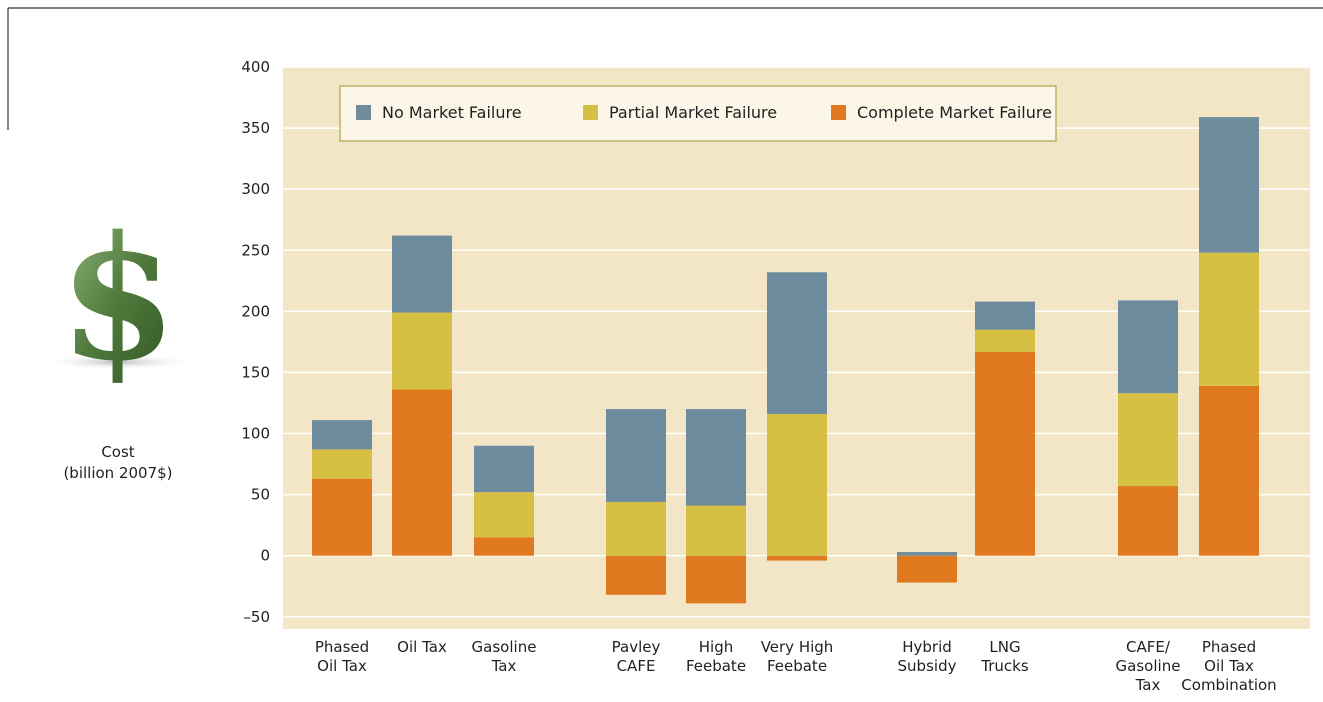 This screenshot has width=1323, height=702. I want to click on legend, so click(698, 113).